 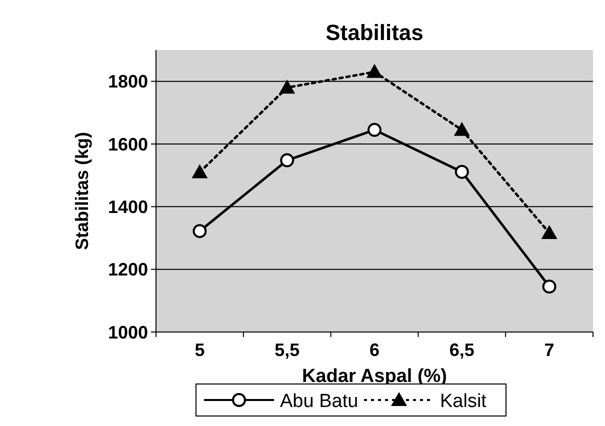 I want to click on x-tick-label: 7, so click(x=549, y=350).